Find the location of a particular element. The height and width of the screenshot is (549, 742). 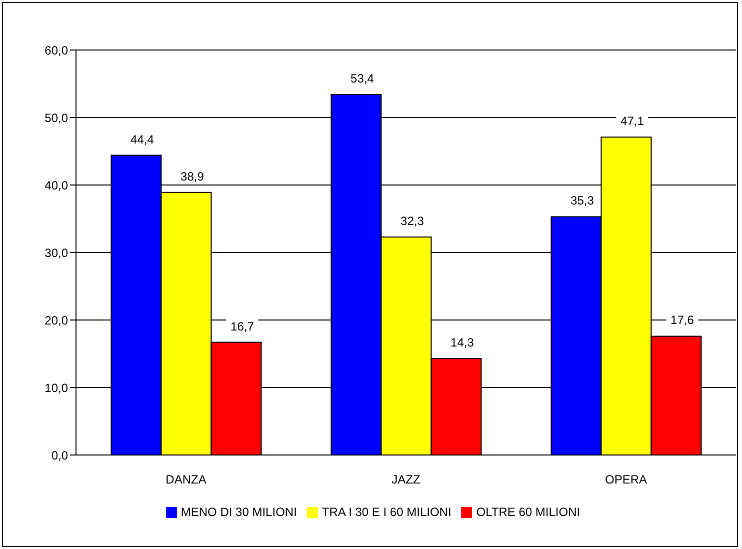

legend-label: TRA I 30 E I 60 MILIONI is located at coordinates (387, 512).